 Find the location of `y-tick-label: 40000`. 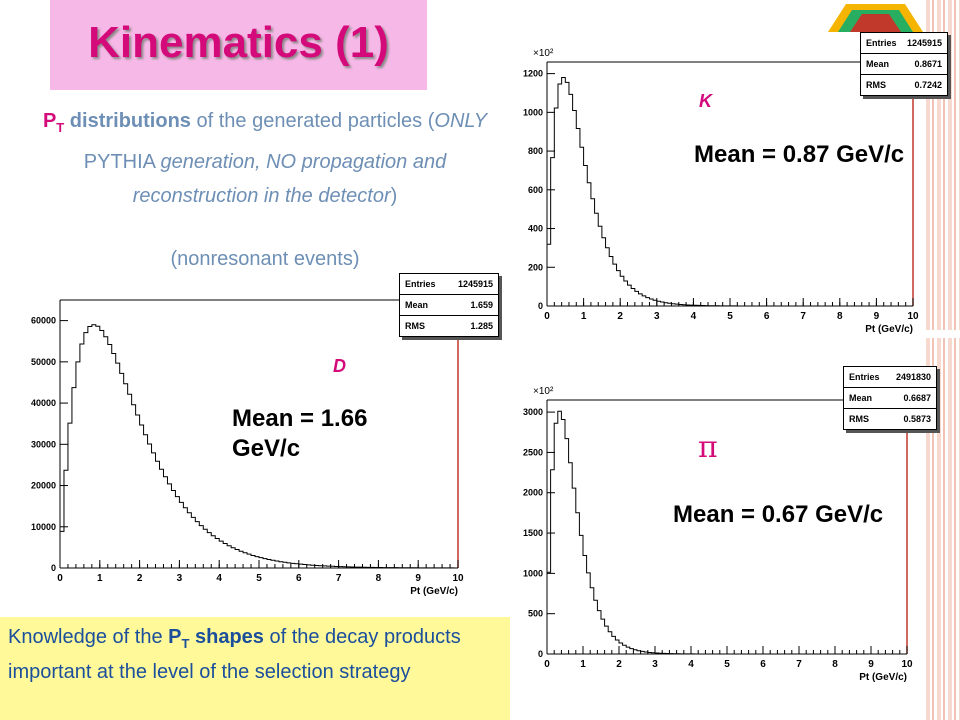

y-tick-label: 40000 is located at coordinates (43, 403).